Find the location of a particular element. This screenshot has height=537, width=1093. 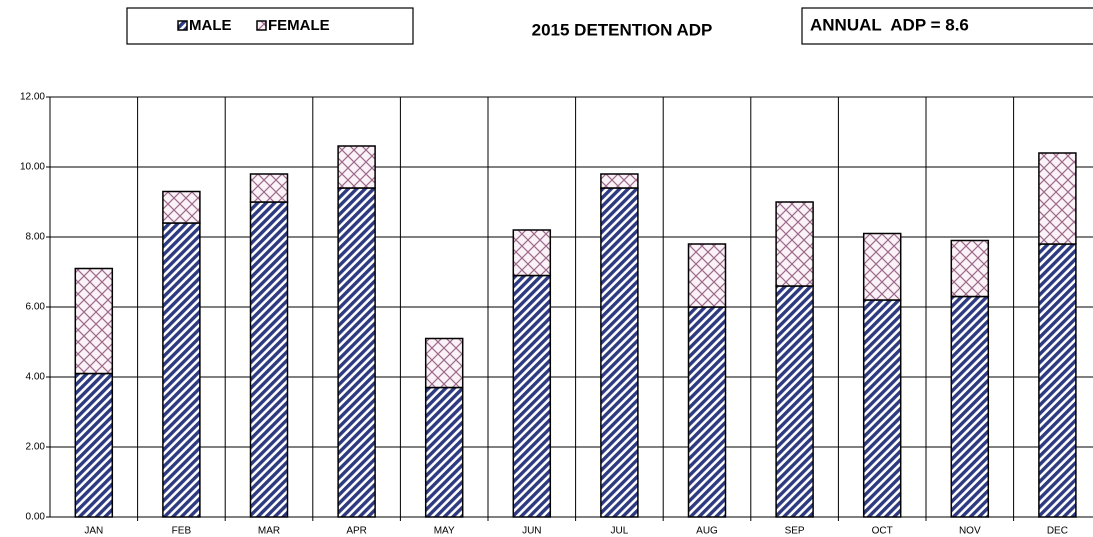

x-tick-label: APR is located at coordinates (356, 531).